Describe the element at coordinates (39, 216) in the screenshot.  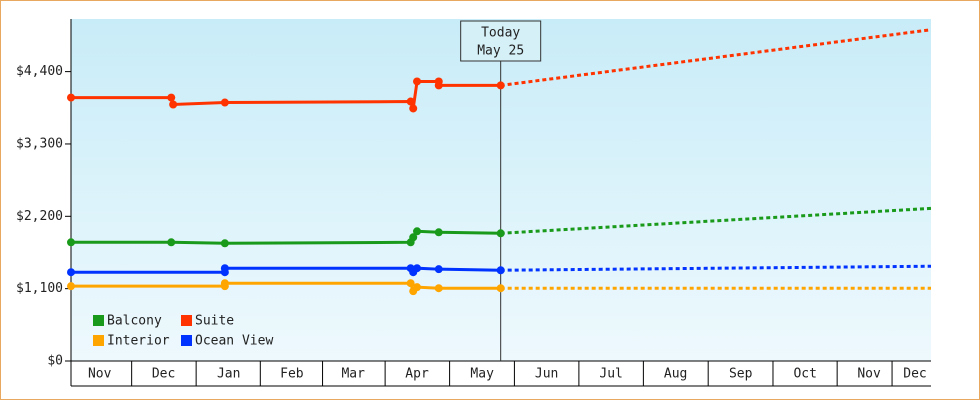
I see `y-tick-label: $2,200` at that location.